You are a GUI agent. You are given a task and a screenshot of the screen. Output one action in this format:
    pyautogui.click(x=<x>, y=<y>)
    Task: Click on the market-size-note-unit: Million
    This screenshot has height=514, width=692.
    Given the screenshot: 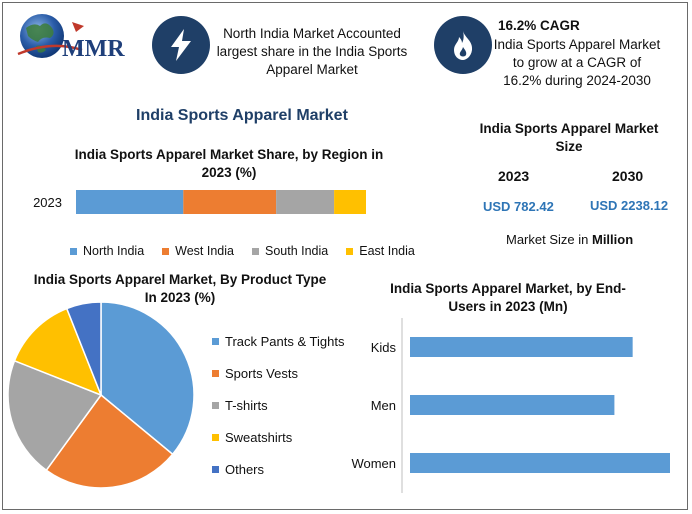 What is the action you would take?
    pyautogui.click(x=612, y=239)
    